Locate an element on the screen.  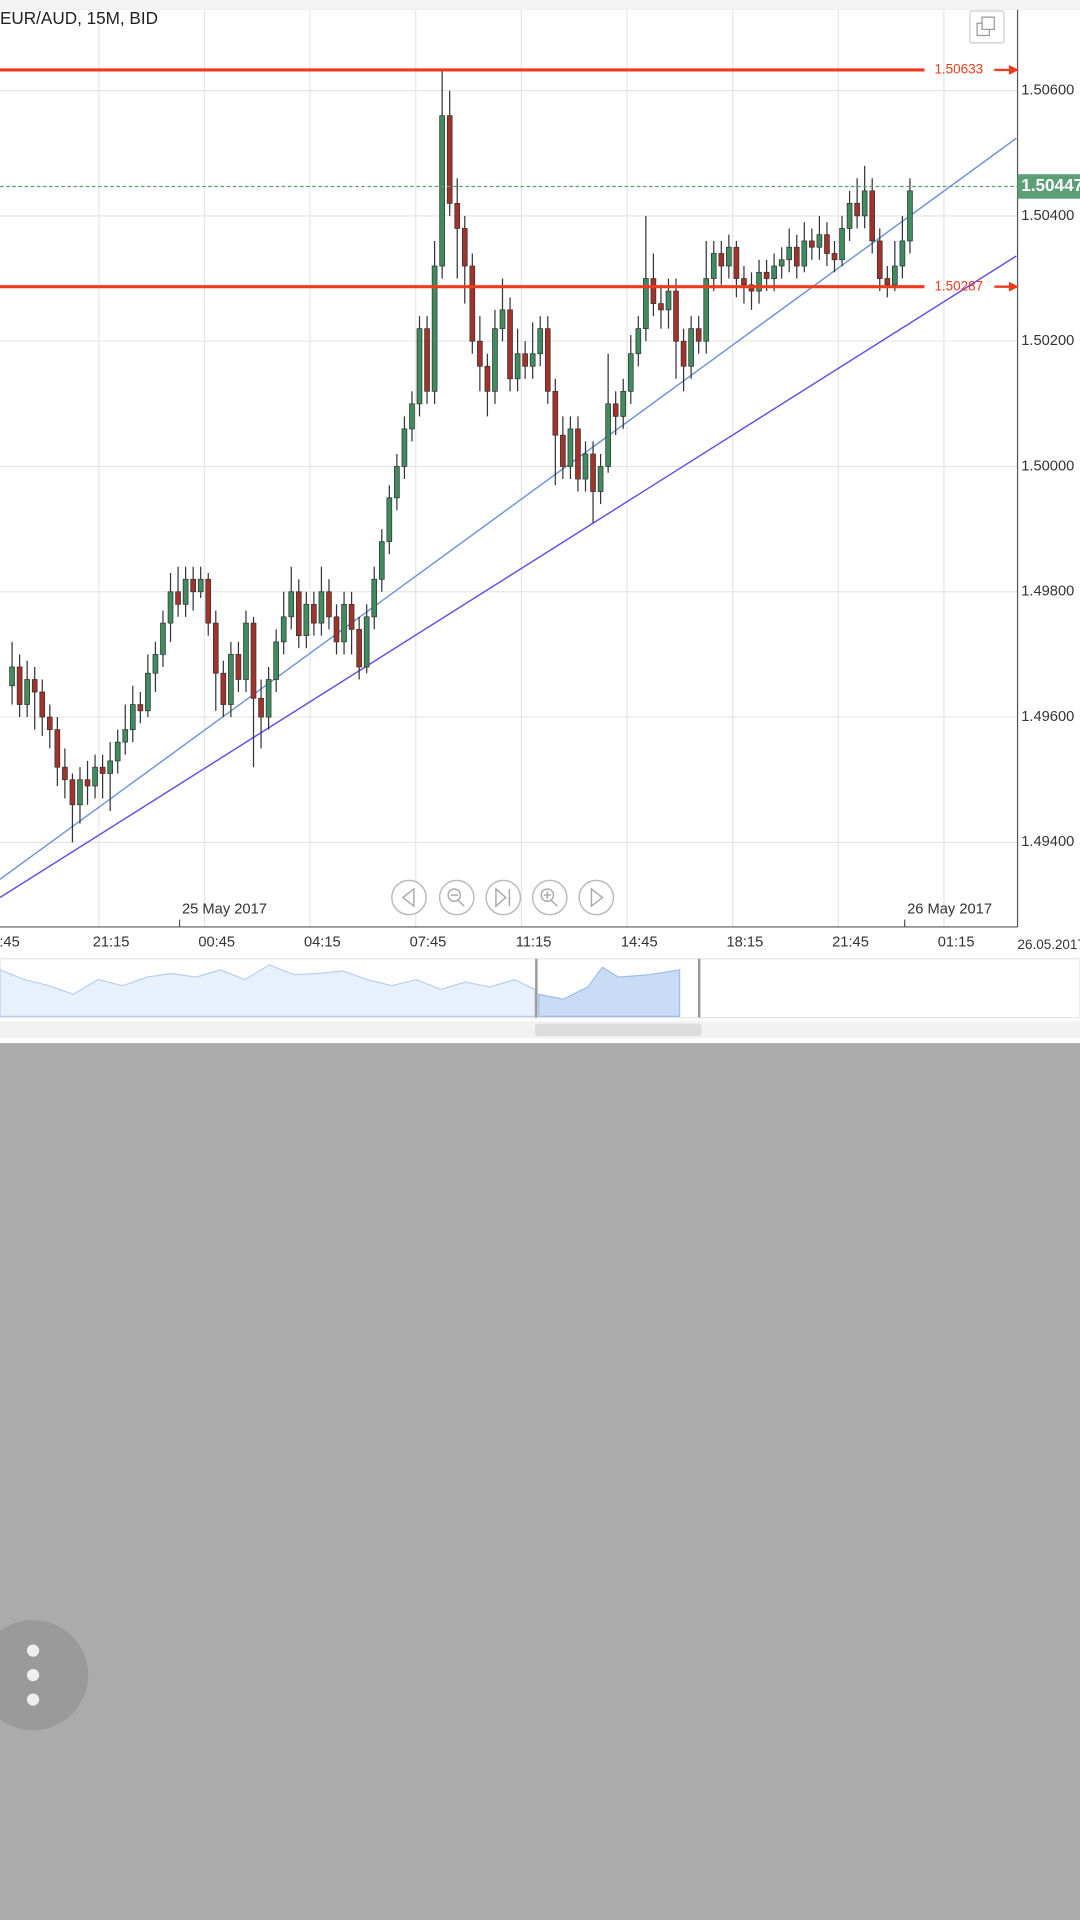
current-price-box is located at coordinates (1048, 186).